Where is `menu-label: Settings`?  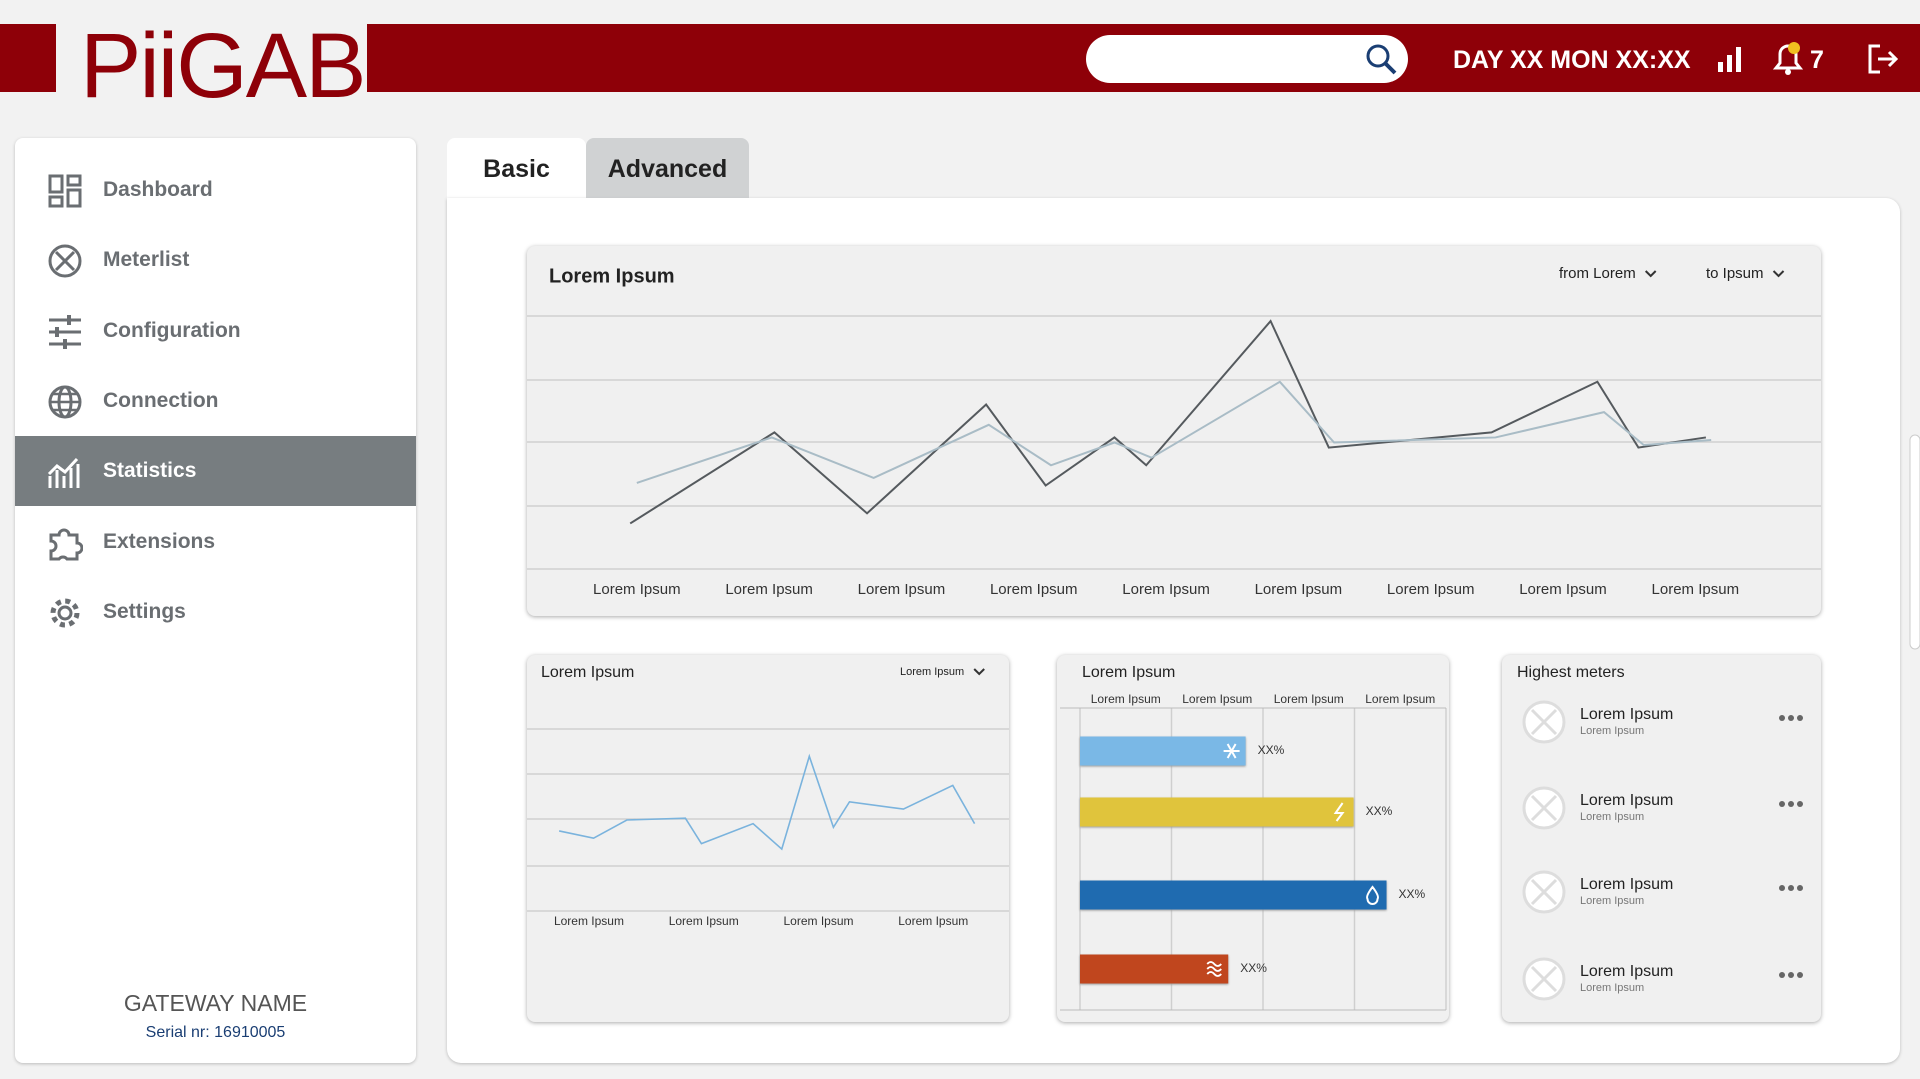
menu-label: Settings is located at coordinates (144, 611).